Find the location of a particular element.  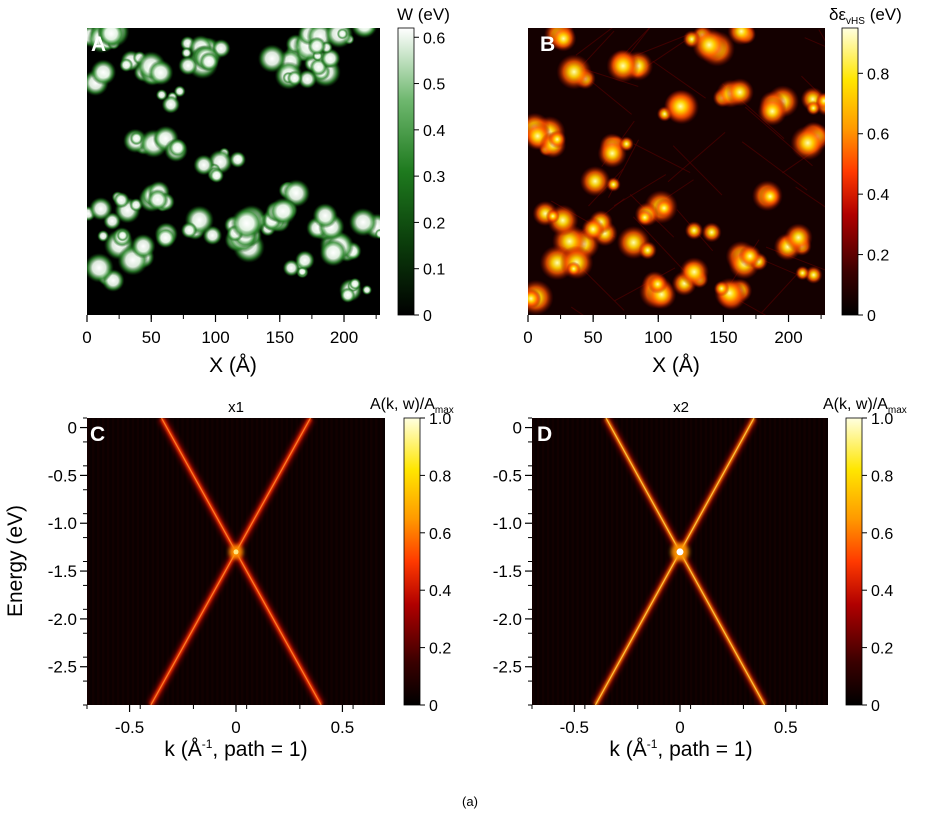

panel-b-colorbar-ticks: 0 0.2 0.4 0.6 0.8 is located at coordinates (873, 195).